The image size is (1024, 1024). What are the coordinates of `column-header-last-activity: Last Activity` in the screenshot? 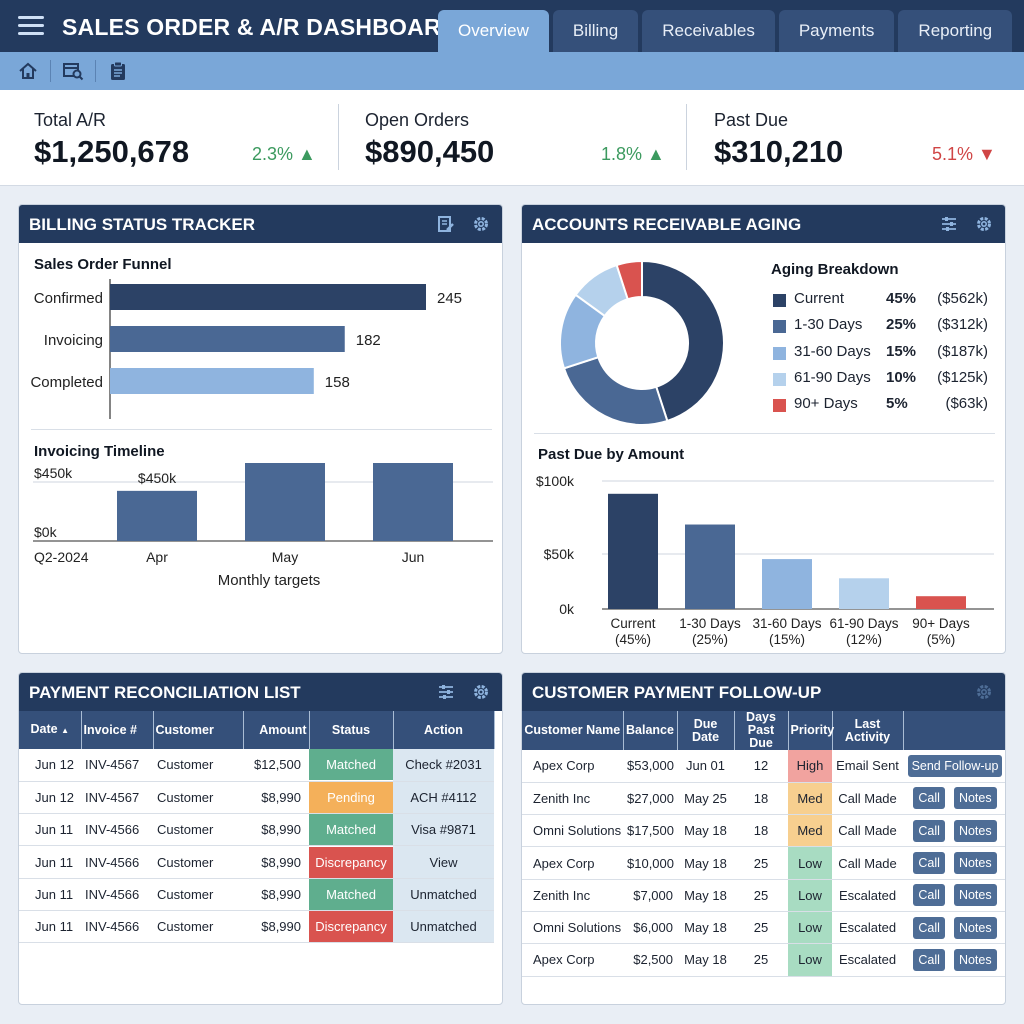 It's located at (868, 730).